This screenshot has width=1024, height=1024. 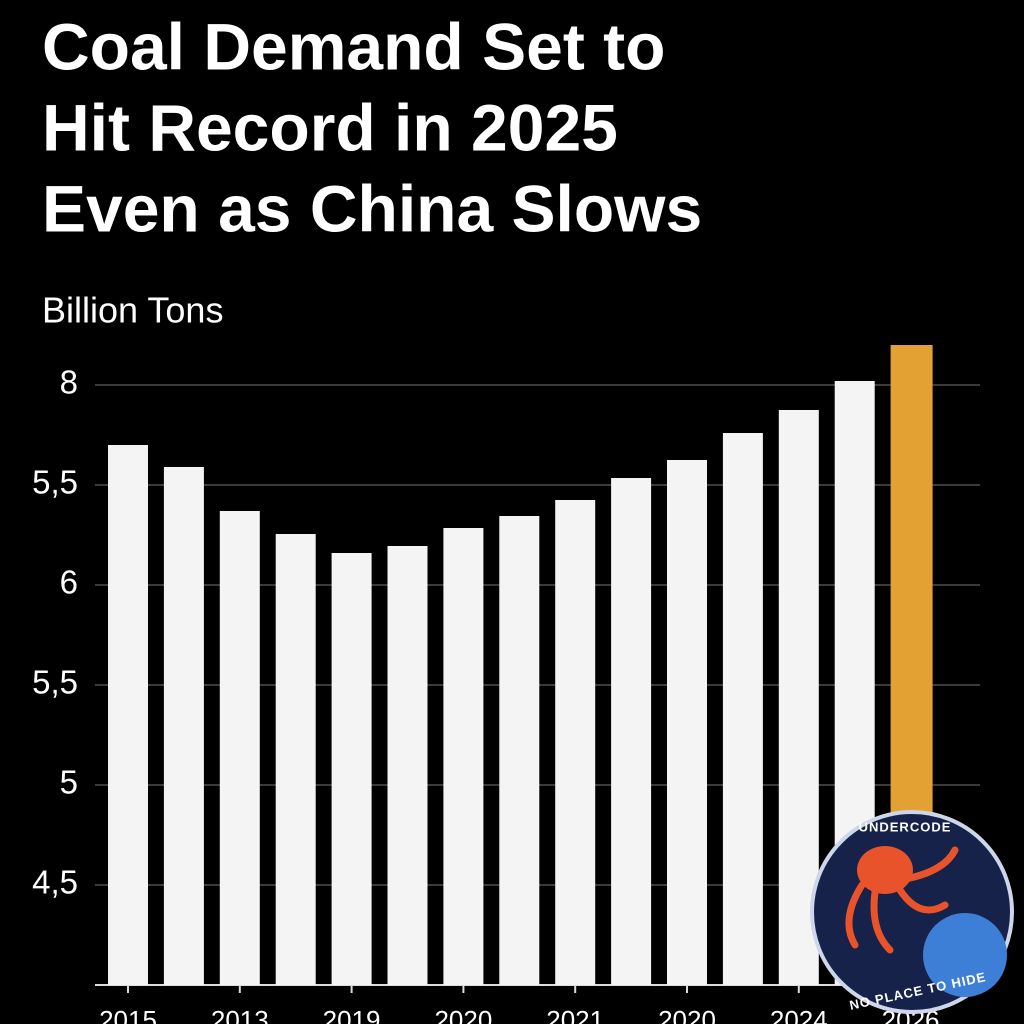 I want to click on x-tick-label: 2024, so click(x=799, y=1014).